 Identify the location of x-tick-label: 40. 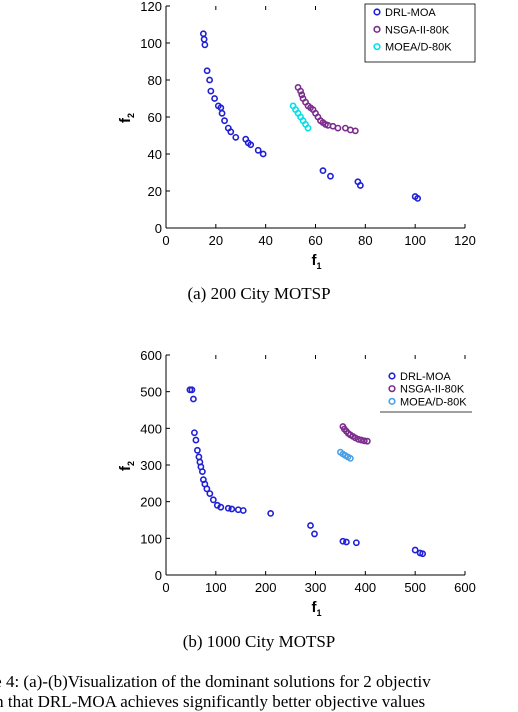
(265, 240).